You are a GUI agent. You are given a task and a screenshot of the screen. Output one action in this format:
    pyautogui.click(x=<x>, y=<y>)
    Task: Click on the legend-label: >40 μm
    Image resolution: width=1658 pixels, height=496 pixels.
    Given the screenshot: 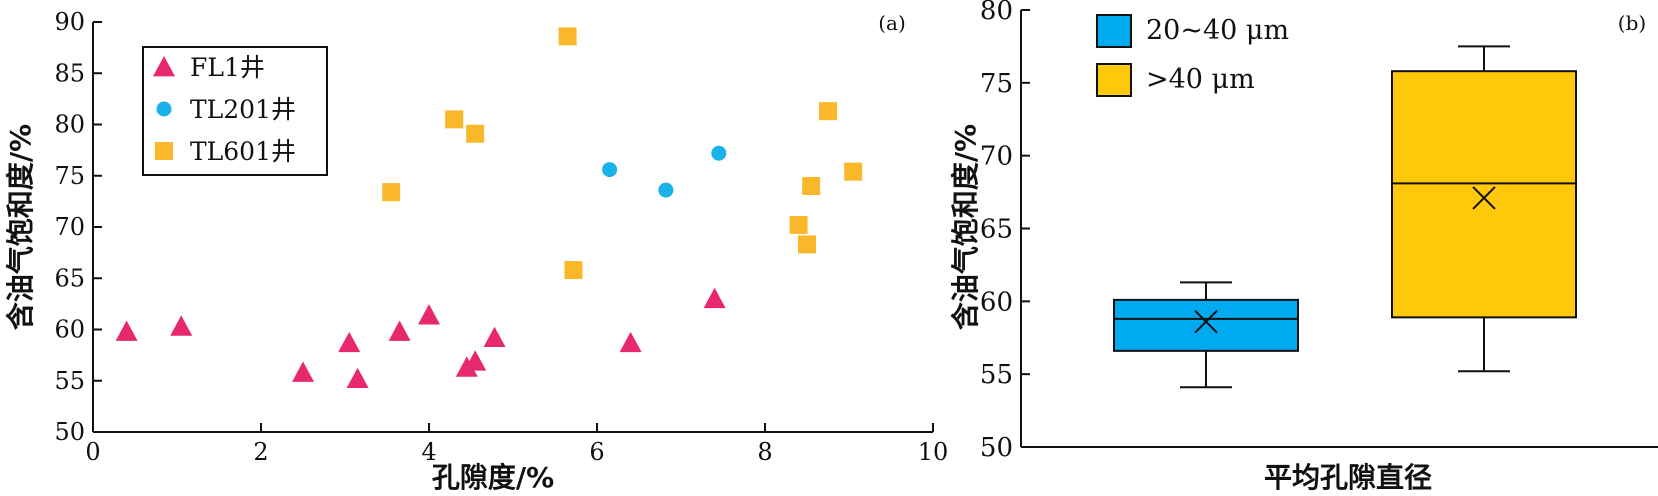 What is the action you would take?
    pyautogui.click(x=1200, y=79)
    